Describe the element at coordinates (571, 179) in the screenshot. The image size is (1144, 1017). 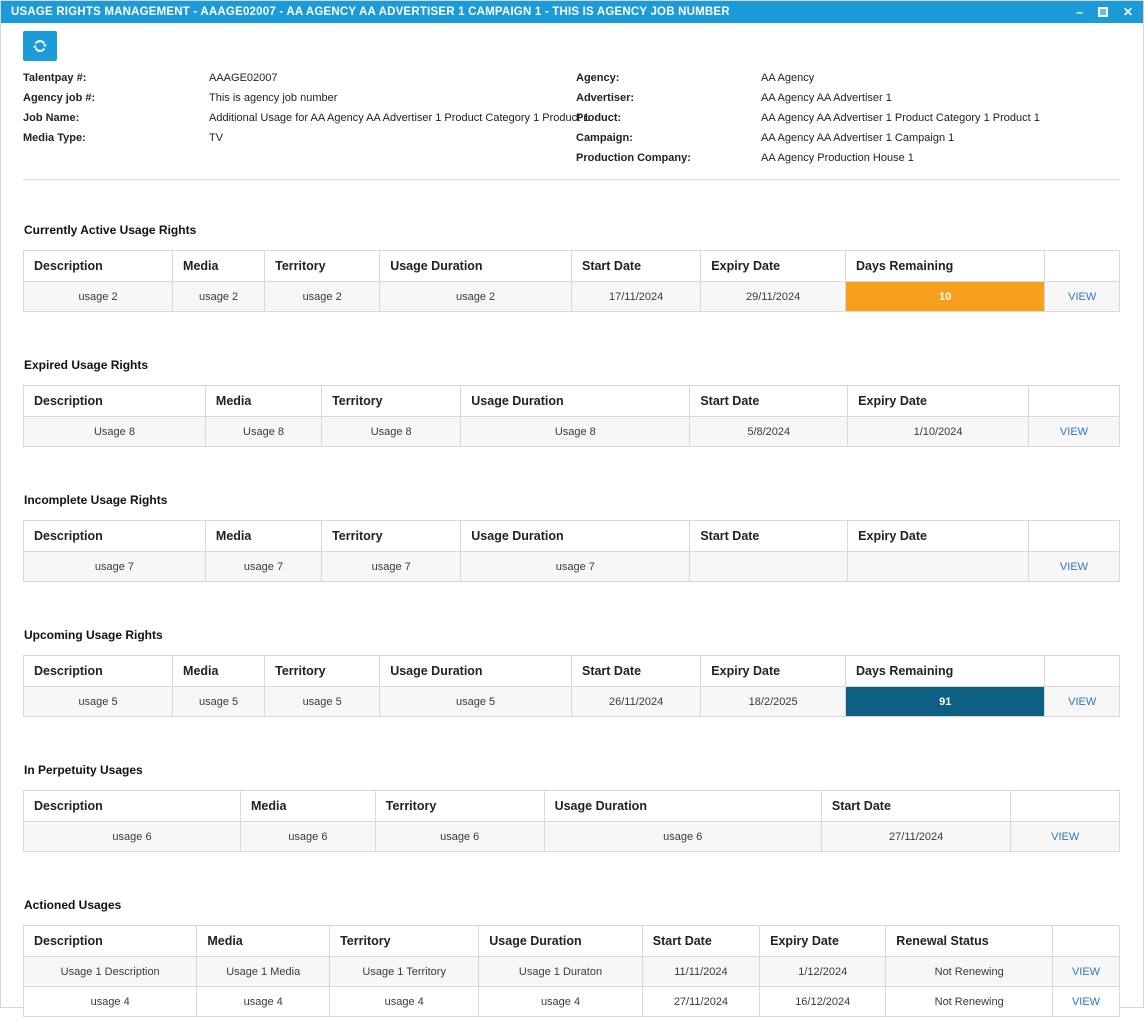
I see `divider` at that location.